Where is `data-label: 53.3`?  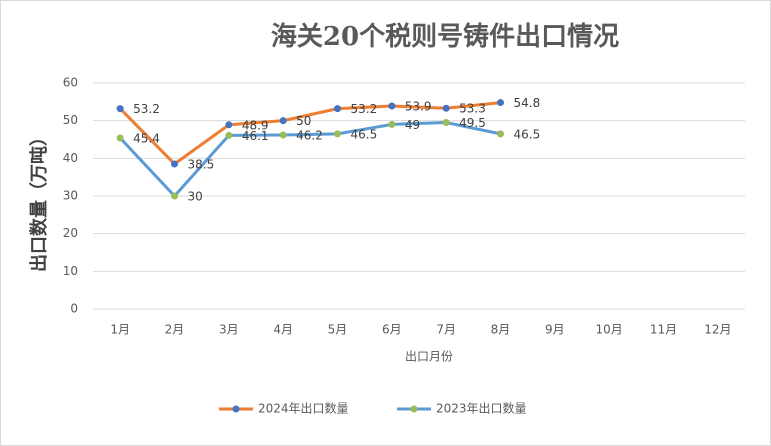
data-label: 53.3 is located at coordinates (472, 109).